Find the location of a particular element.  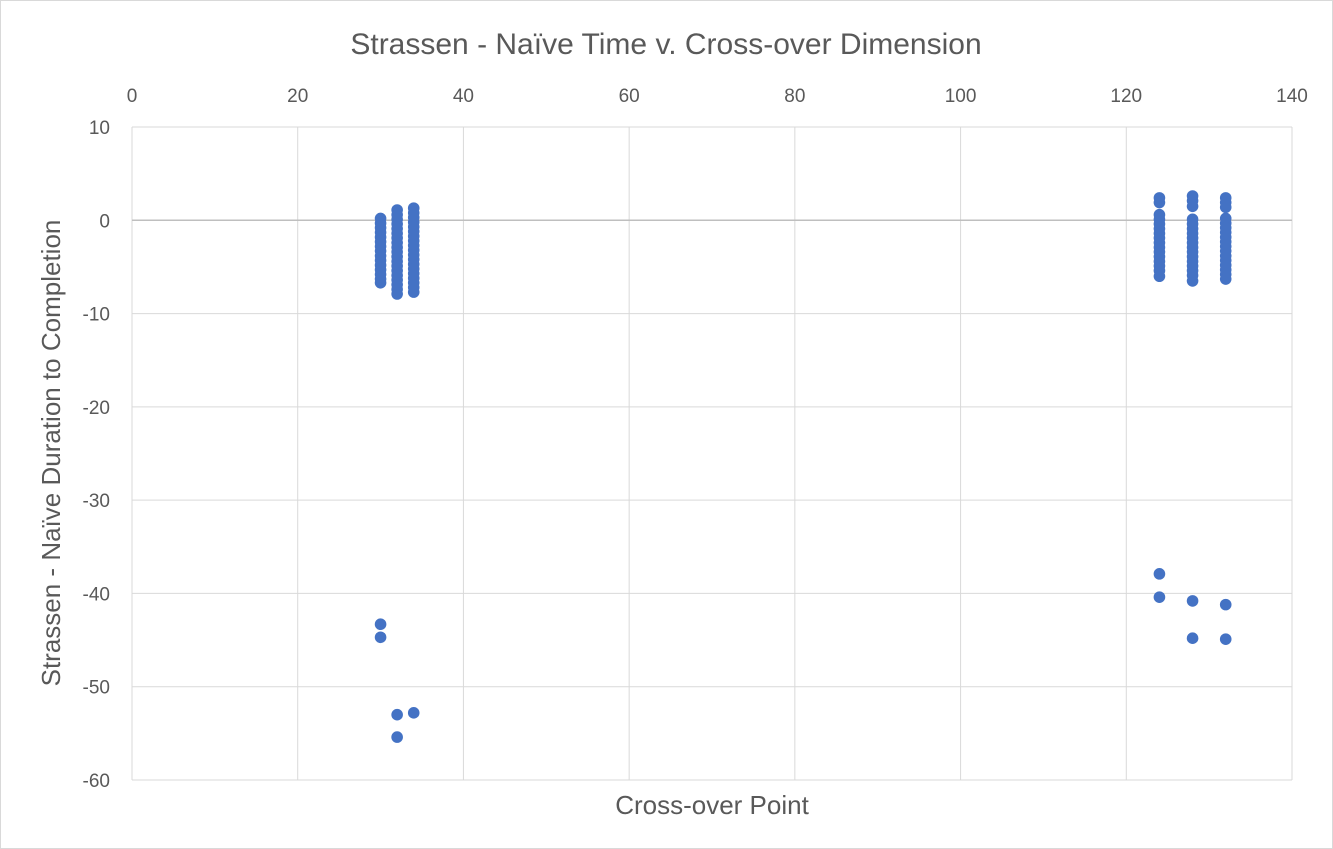

y-tick-label: -50 is located at coordinates (96, 688).